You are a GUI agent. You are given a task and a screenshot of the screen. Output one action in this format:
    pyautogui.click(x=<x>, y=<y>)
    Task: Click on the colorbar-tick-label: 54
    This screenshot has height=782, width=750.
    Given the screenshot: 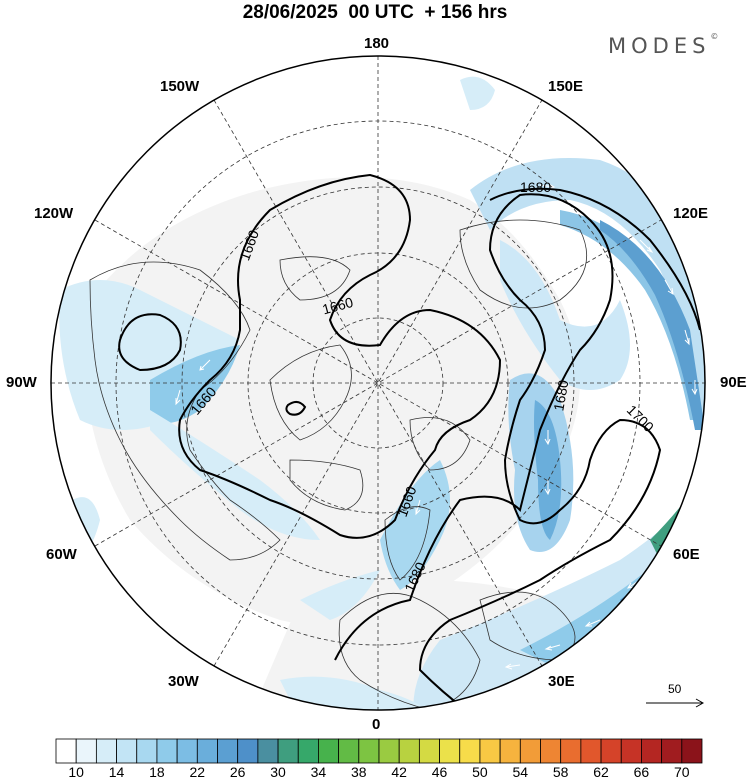 What is the action you would take?
    pyautogui.click(x=520, y=772)
    